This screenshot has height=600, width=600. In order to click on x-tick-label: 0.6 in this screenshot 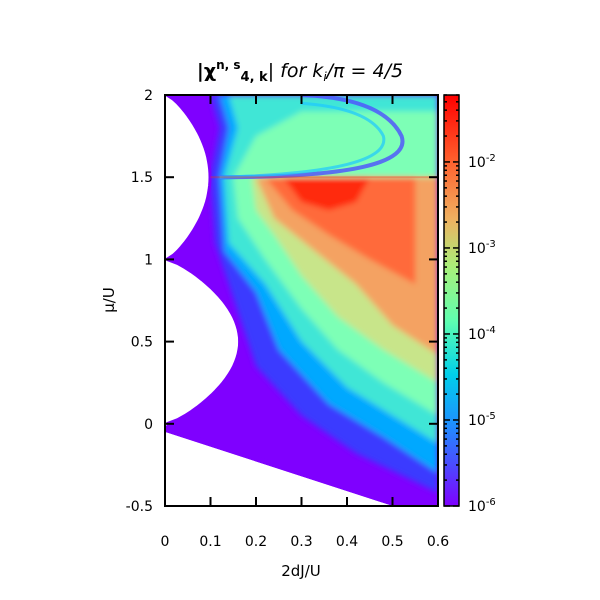, I will do `click(438, 542)`.